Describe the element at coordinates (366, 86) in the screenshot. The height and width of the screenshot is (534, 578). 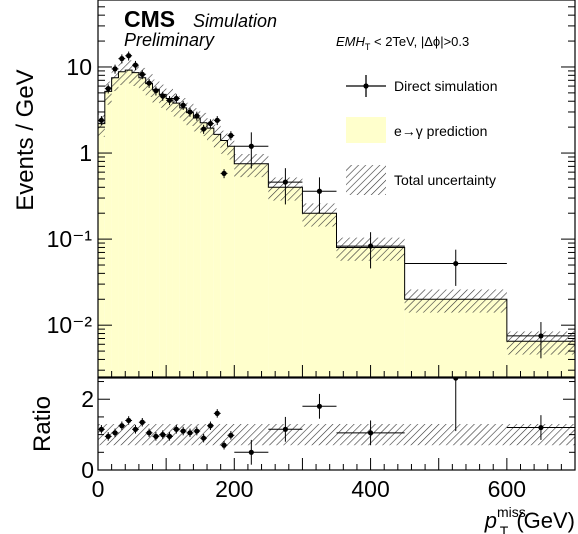
I see `legend-marker-direct-simulation` at that location.